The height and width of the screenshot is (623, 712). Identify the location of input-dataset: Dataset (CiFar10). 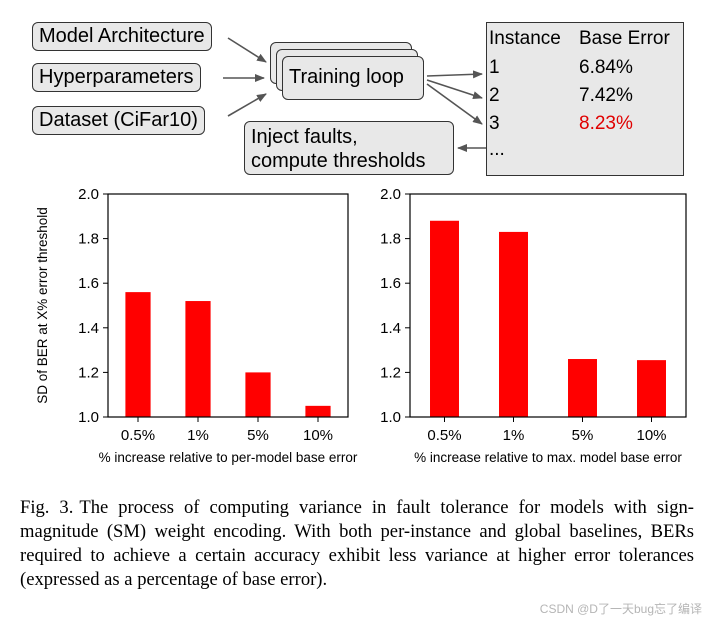
(118, 120).